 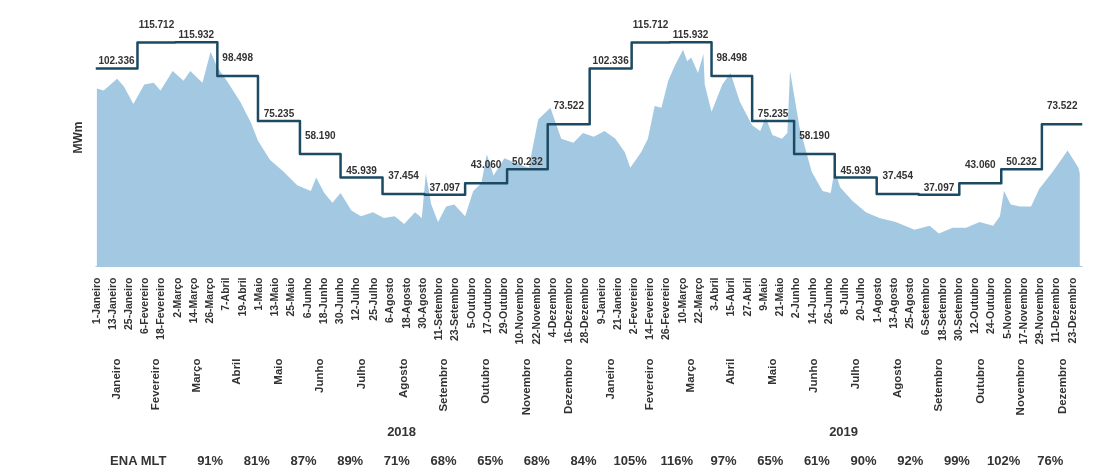 I want to click on x-tick-label: 25-Janeiro, so click(x=127, y=304).